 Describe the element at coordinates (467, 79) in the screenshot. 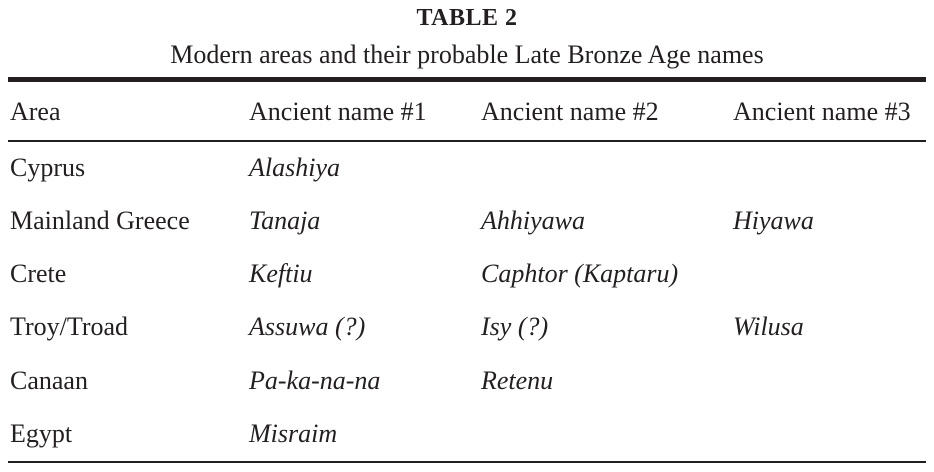

I see `top-rule` at that location.